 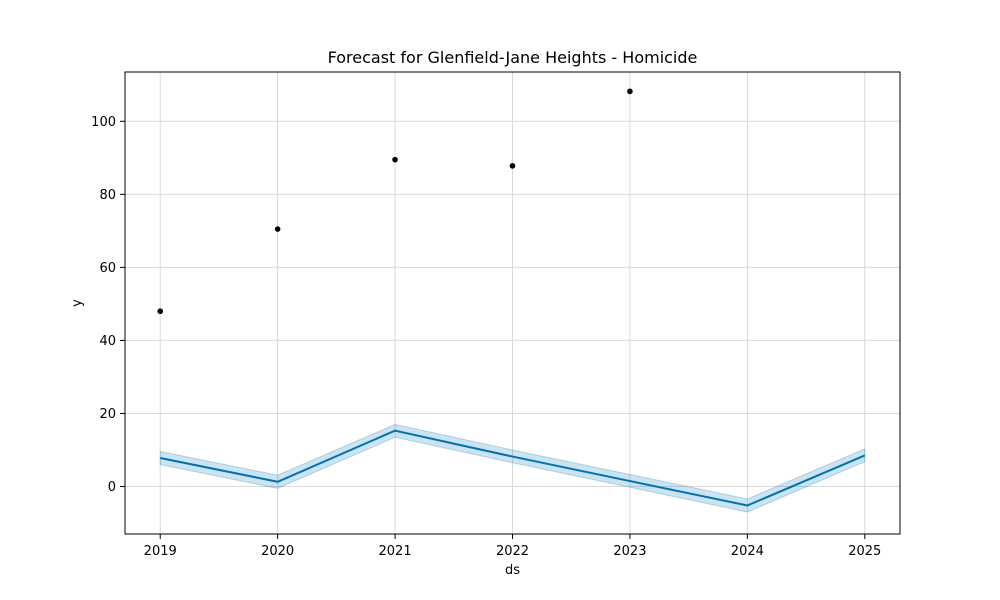 What do you see at coordinates (107, 341) in the screenshot?
I see `y-tick-label: 40` at bounding box center [107, 341].